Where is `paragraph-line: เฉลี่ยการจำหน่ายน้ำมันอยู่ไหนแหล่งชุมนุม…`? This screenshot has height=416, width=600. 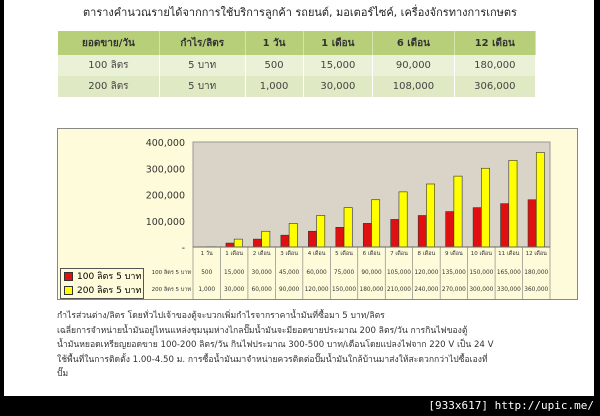
paragraph-line: เฉลี่ยการจำหน่ายน้ำมันอยู่ไหนแหล่งชุมนุม… is located at coordinates (262, 330).